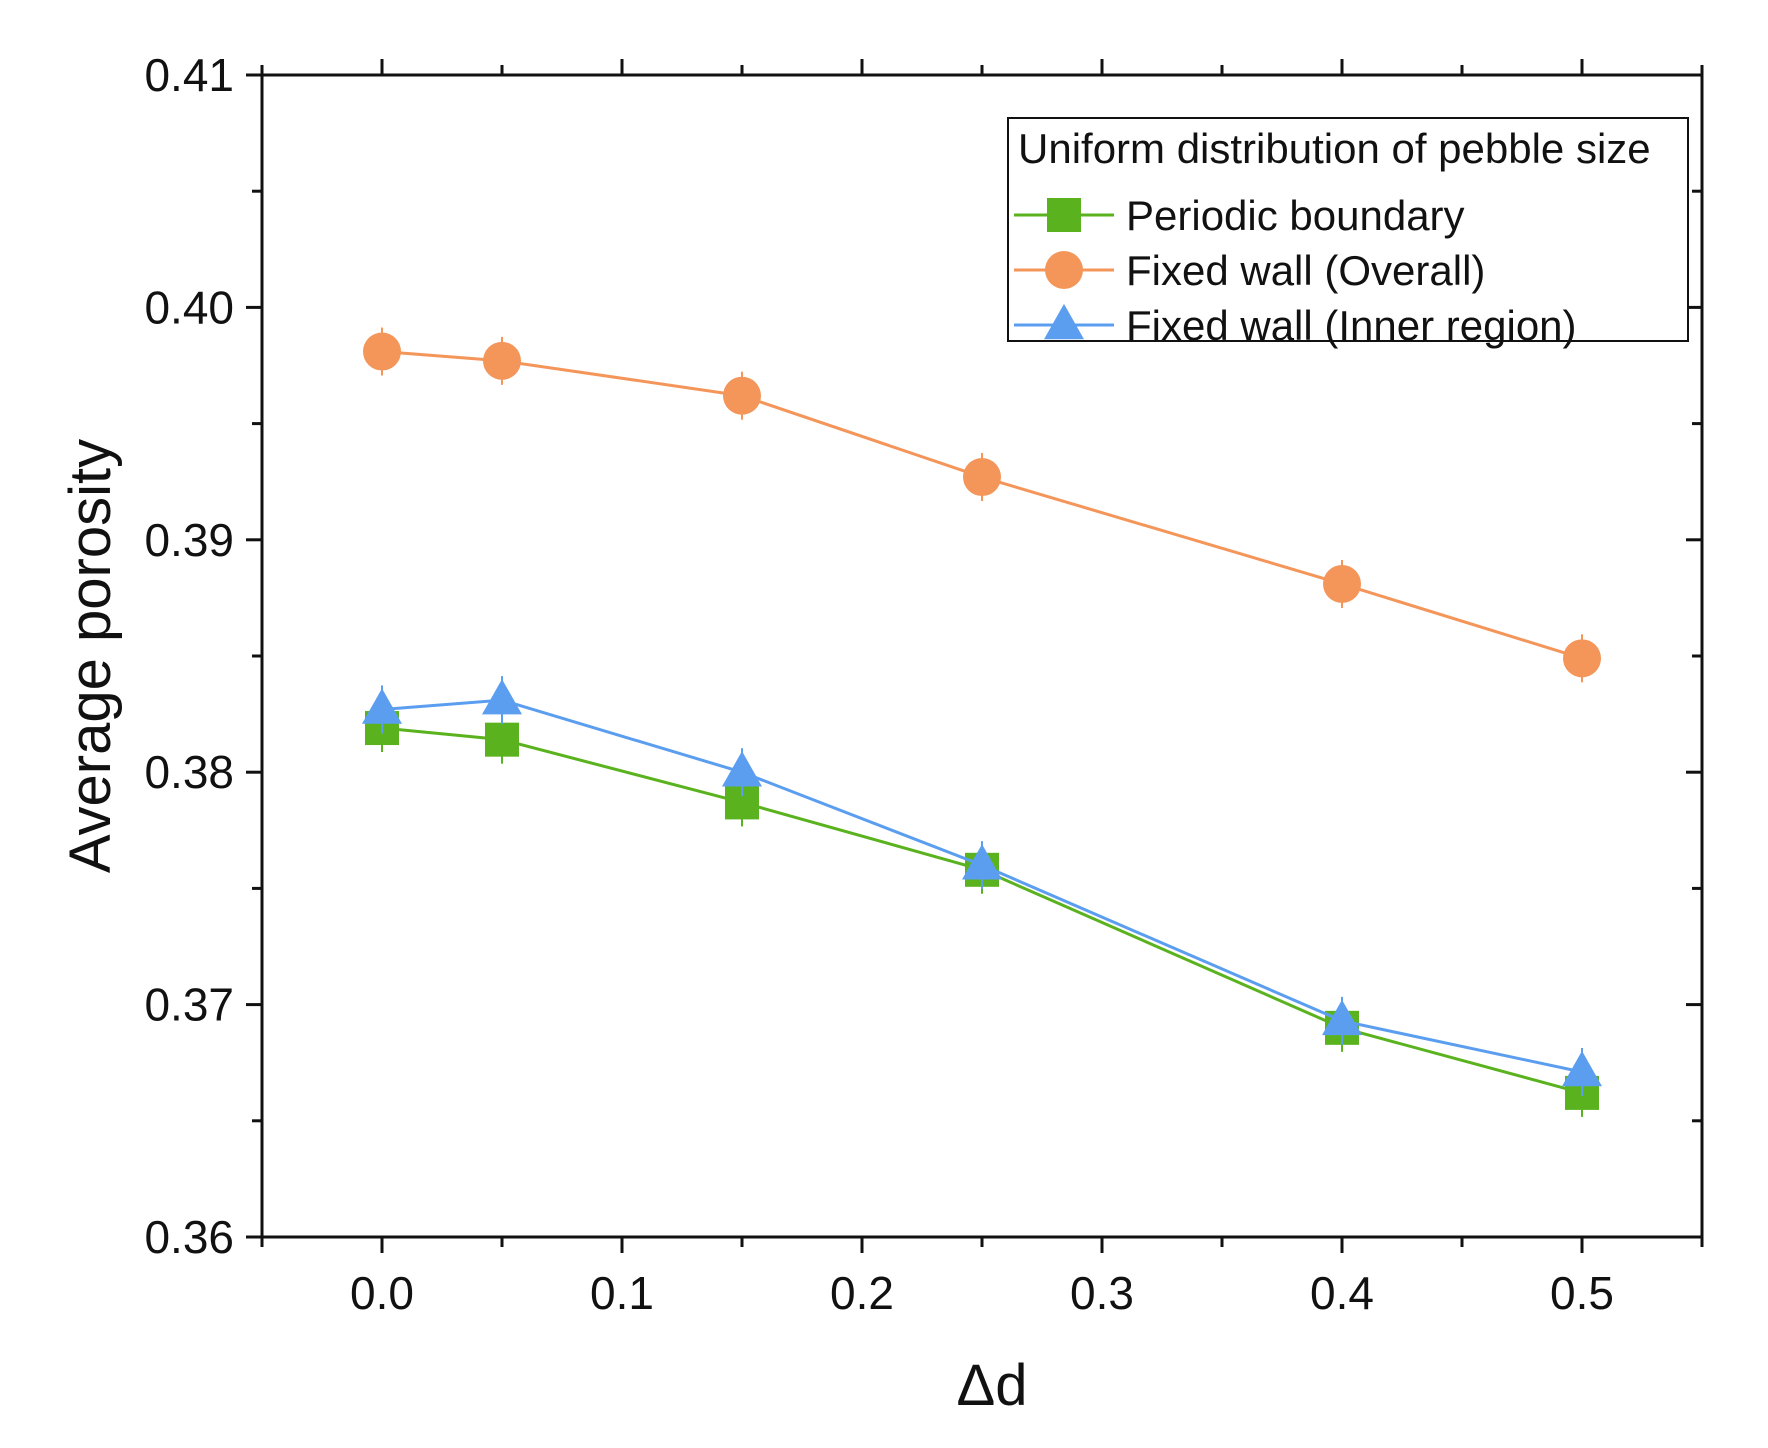  I want to click on legend-title: Uniform distribution of pebble size, so click(1334, 148).